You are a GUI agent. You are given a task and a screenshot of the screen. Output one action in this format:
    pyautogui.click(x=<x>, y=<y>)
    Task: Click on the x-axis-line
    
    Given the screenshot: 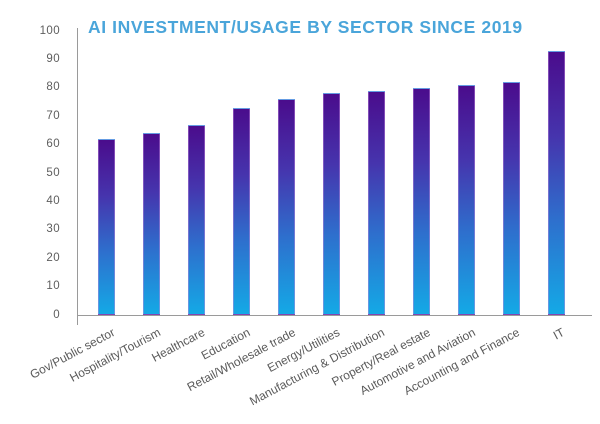 What is the action you would take?
    pyautogui.click(x=334, y=315)
    